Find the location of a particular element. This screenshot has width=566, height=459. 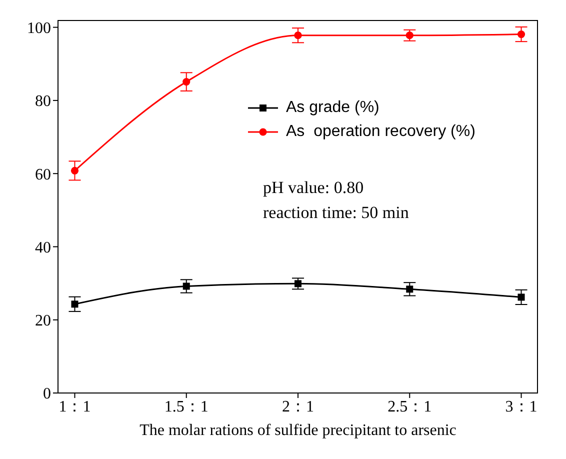

x-tick-label: 1：1 is located at coordinates (74, 407).